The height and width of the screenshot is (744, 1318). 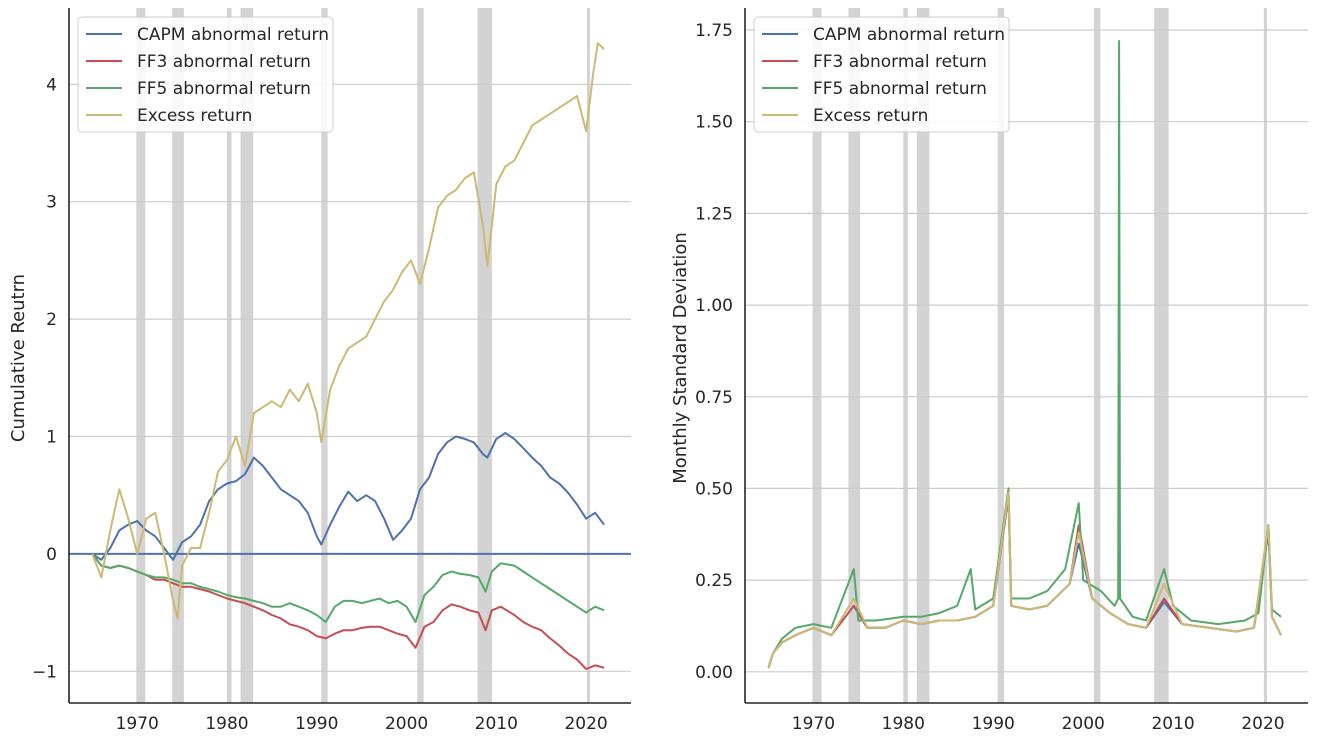 I want to click on y-tick-label: 0, so click(x=51, y=555).